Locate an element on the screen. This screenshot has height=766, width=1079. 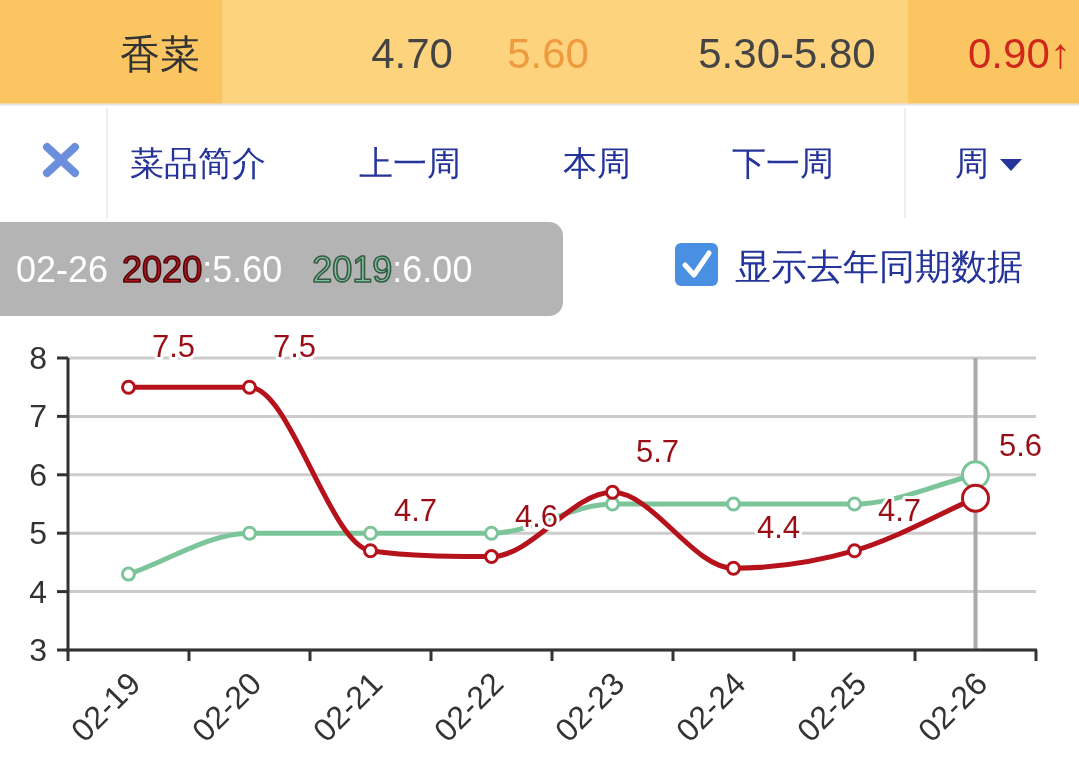
text: 本周 is located at coordinates (597, 163).